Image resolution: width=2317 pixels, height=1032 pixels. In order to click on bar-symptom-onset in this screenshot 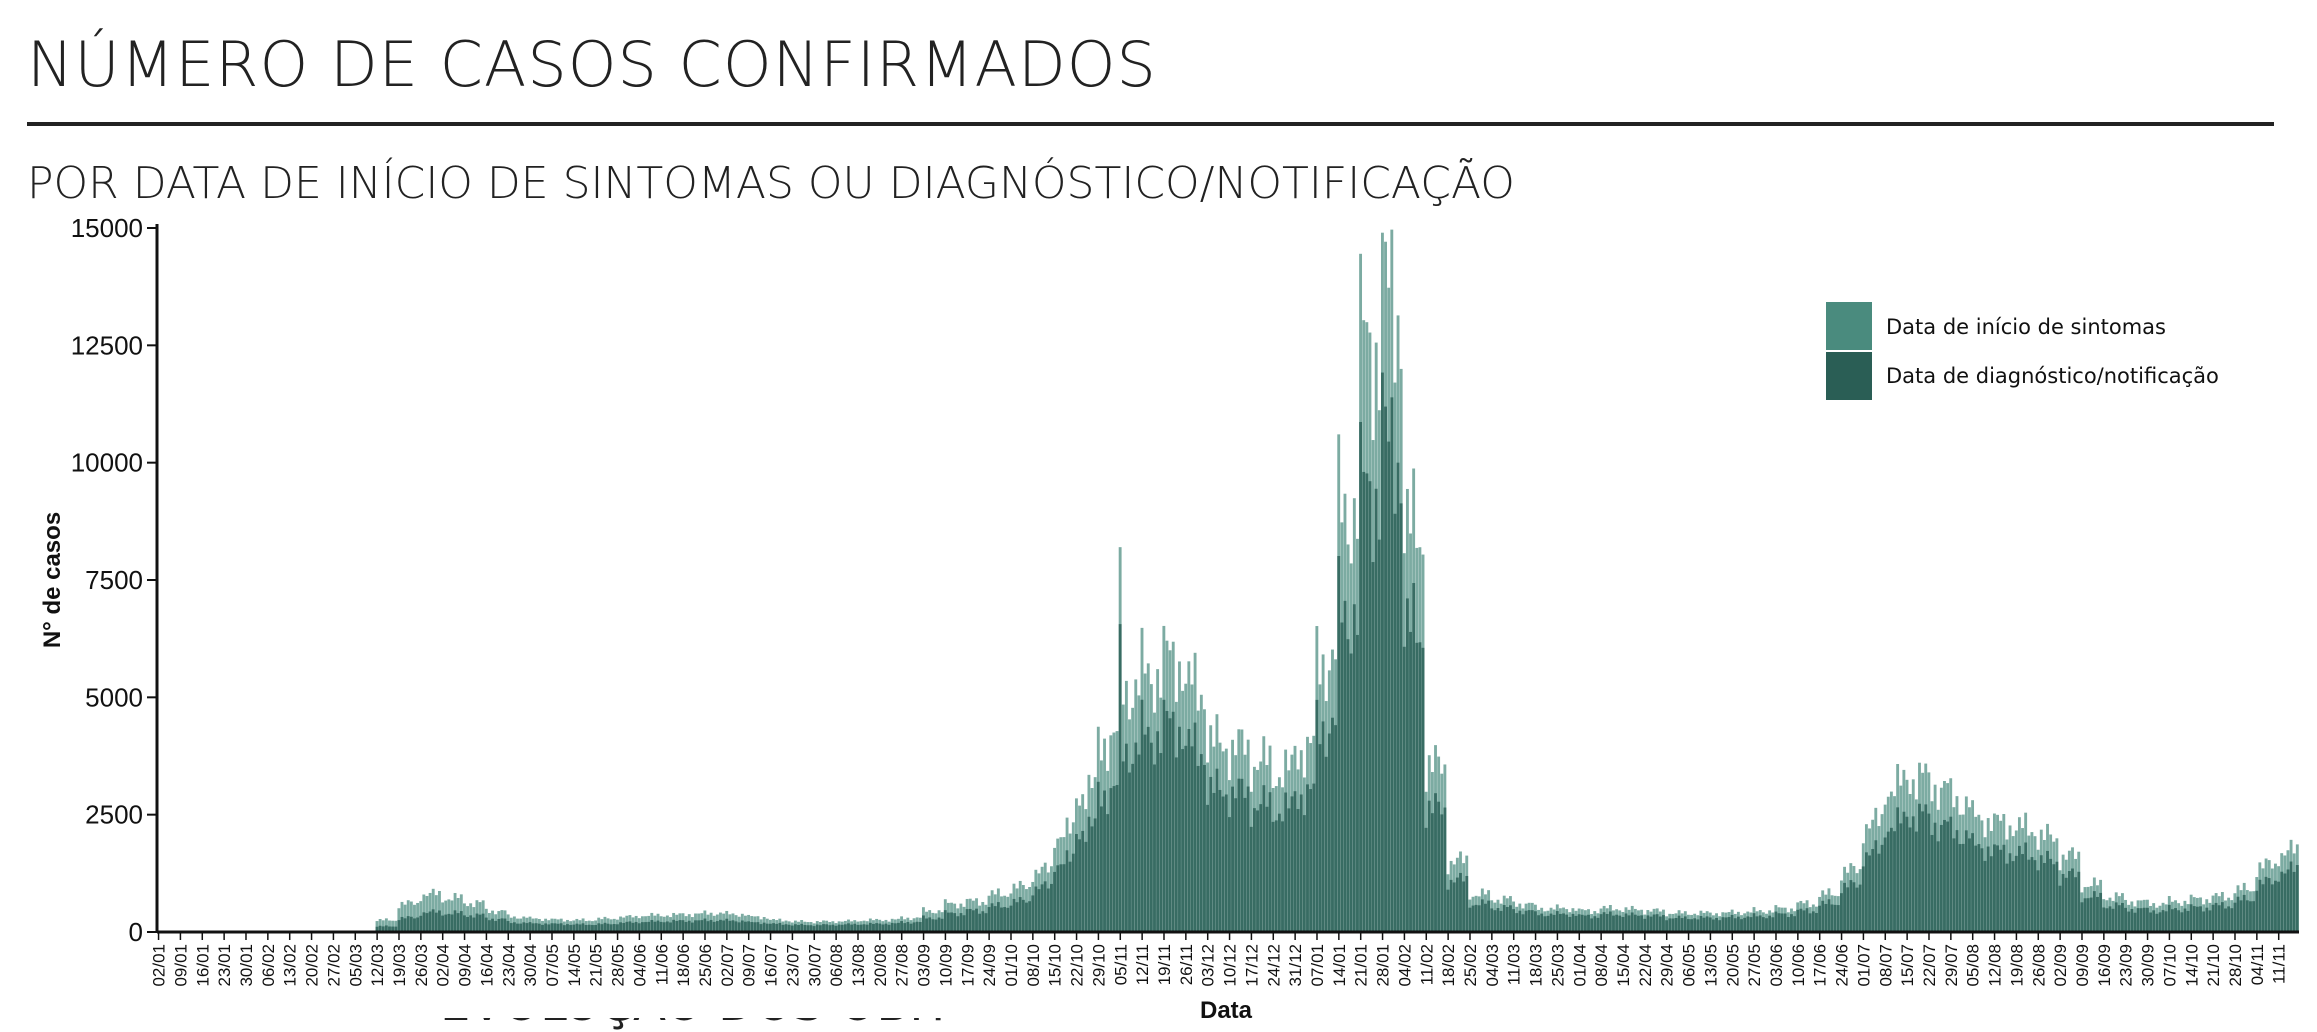, I will do `click(377, 926)`.